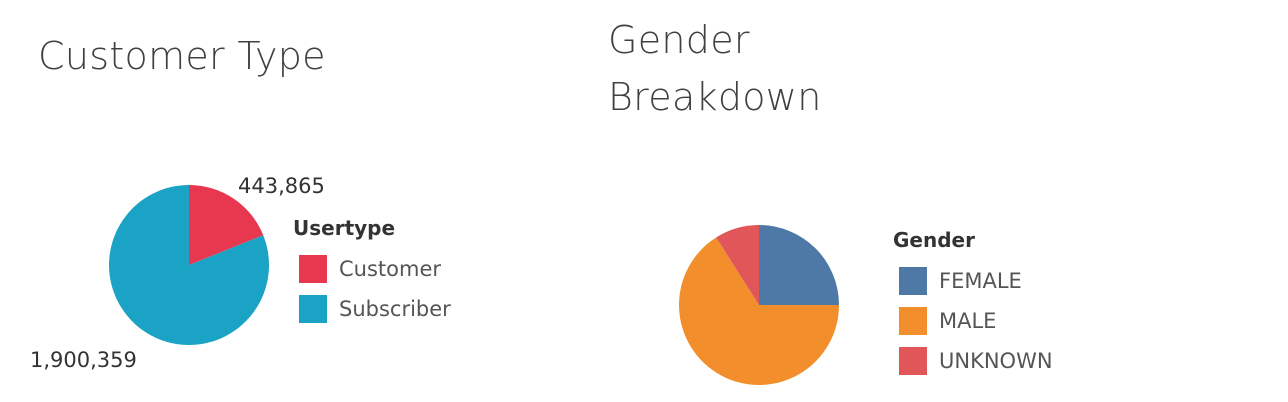  I want to click on legend-gender: Gender FEMALE MALE UNKNOWN, so click(973, 303).